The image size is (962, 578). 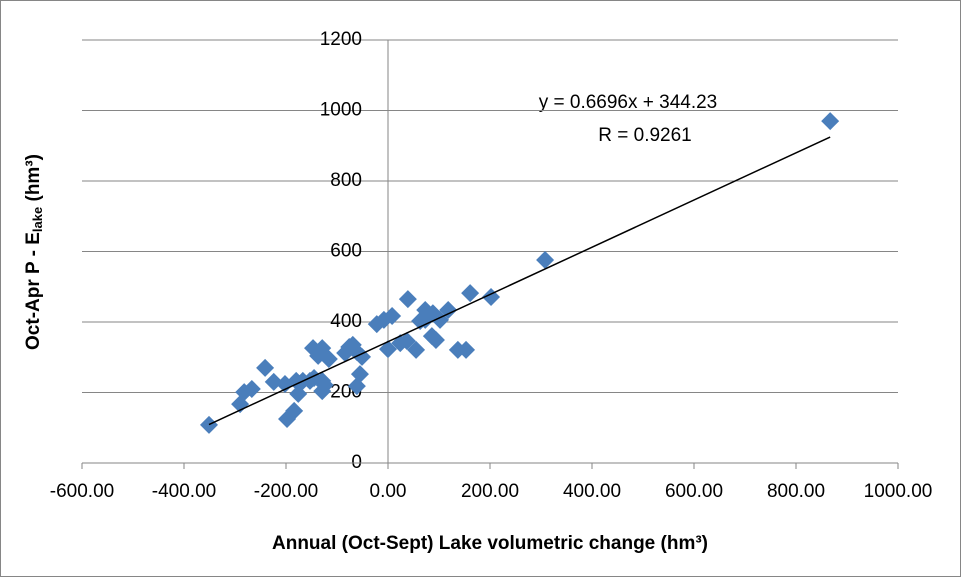 What do you see at coordinates (346, 180) in the screenshot?
I see `y-tick-label: 800` at bounding box center [346, 180].